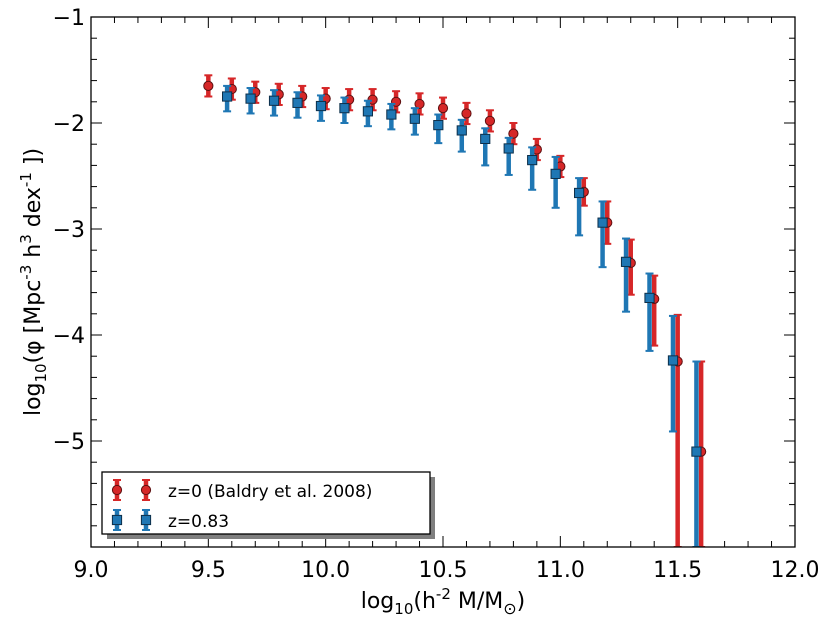  Describe the element at coordinates (795, 570) in the screenshot. I see `x-tick-label: 12.0` at that location.